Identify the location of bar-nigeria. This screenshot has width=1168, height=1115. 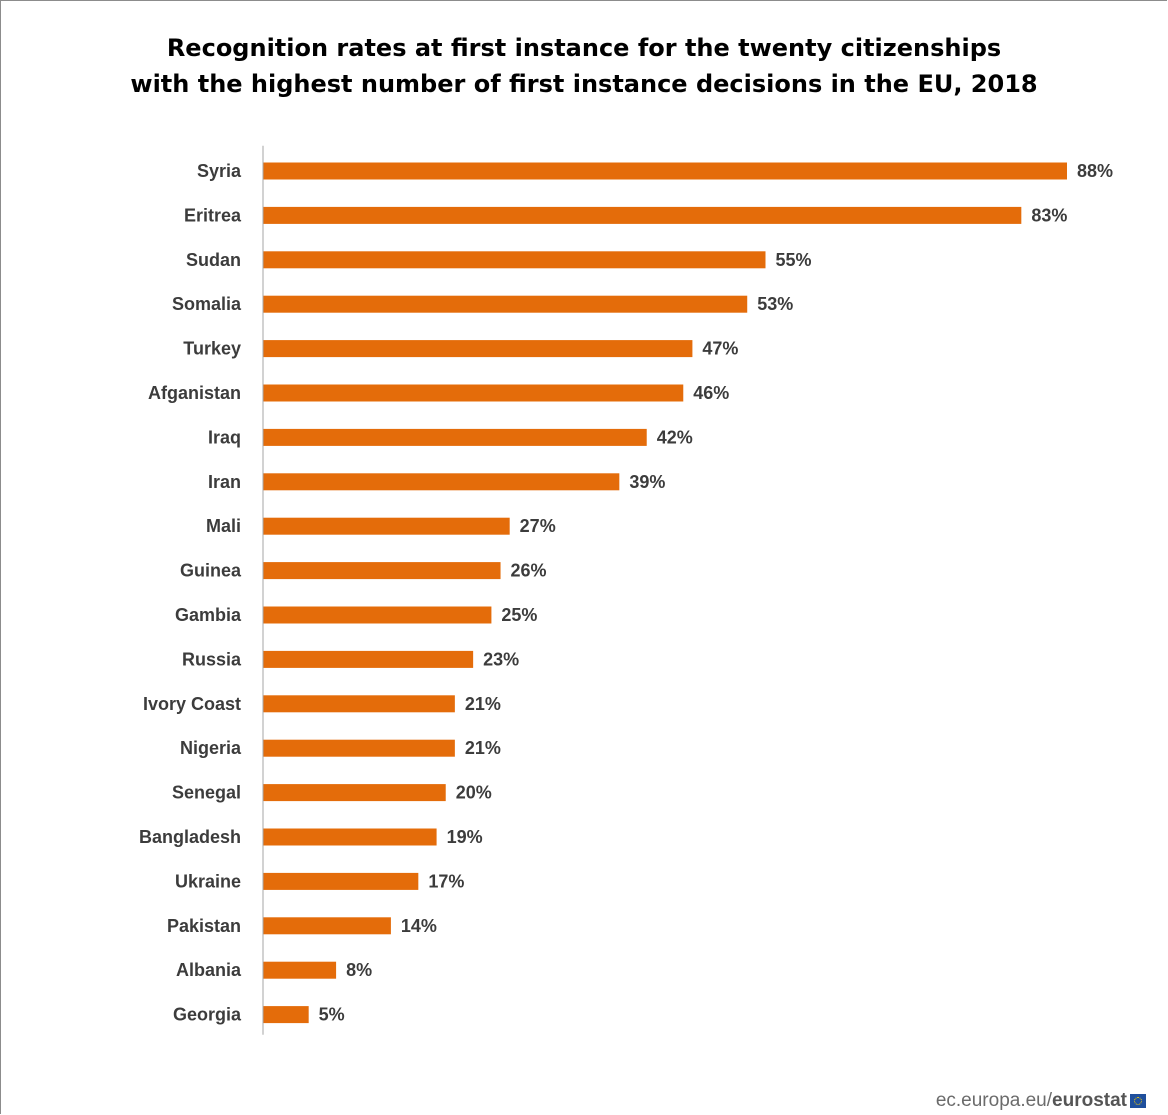
(359, 748).